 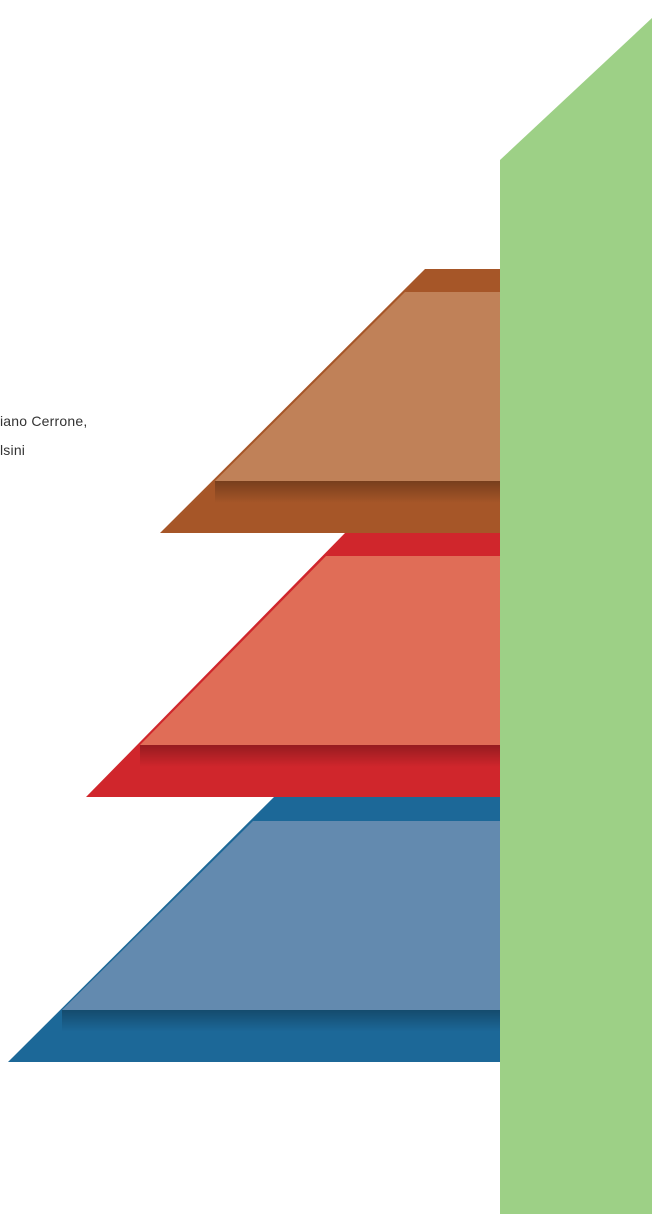 What do you see at coordinates (320, 650) in the screenshot?
I see `middle-tier-face` at bounding box center [320, 650].